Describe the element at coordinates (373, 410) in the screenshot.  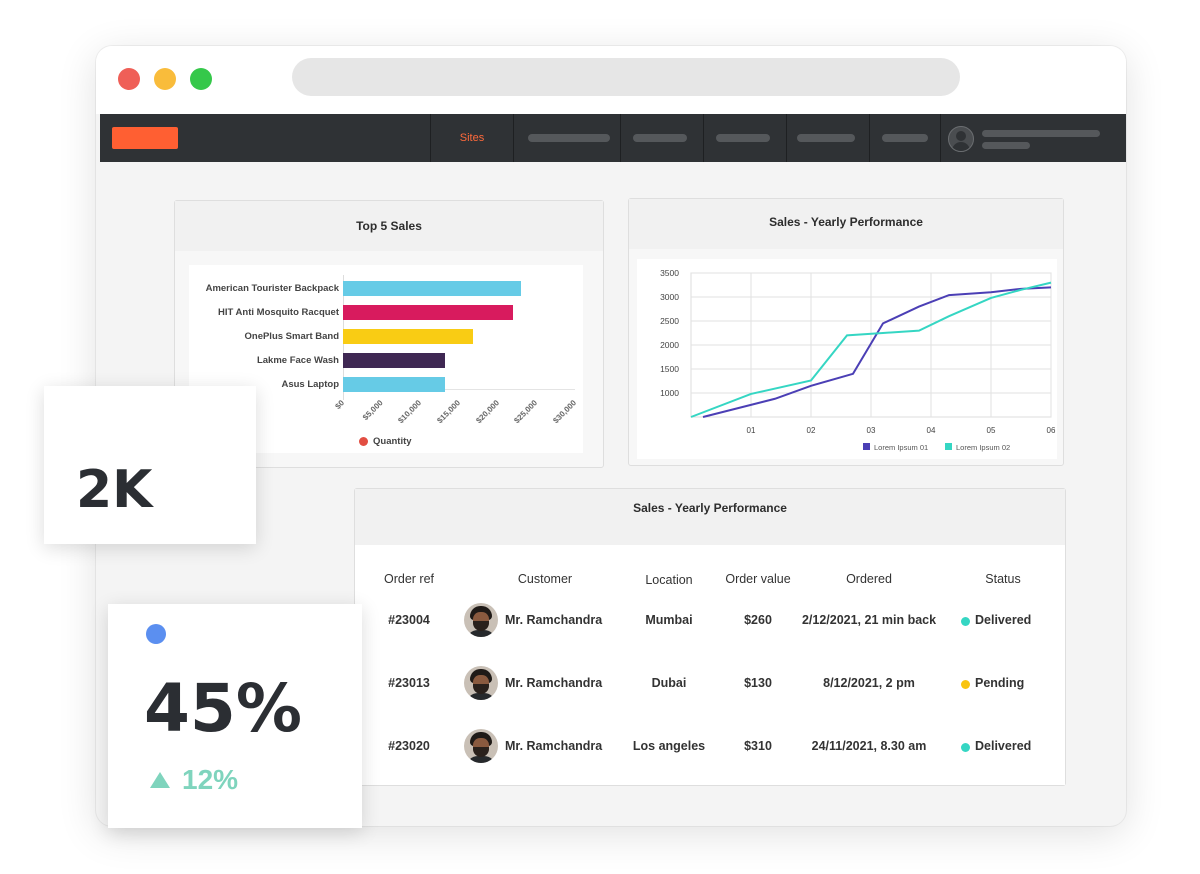
I see `x-tick-label: $5,000` at that location.